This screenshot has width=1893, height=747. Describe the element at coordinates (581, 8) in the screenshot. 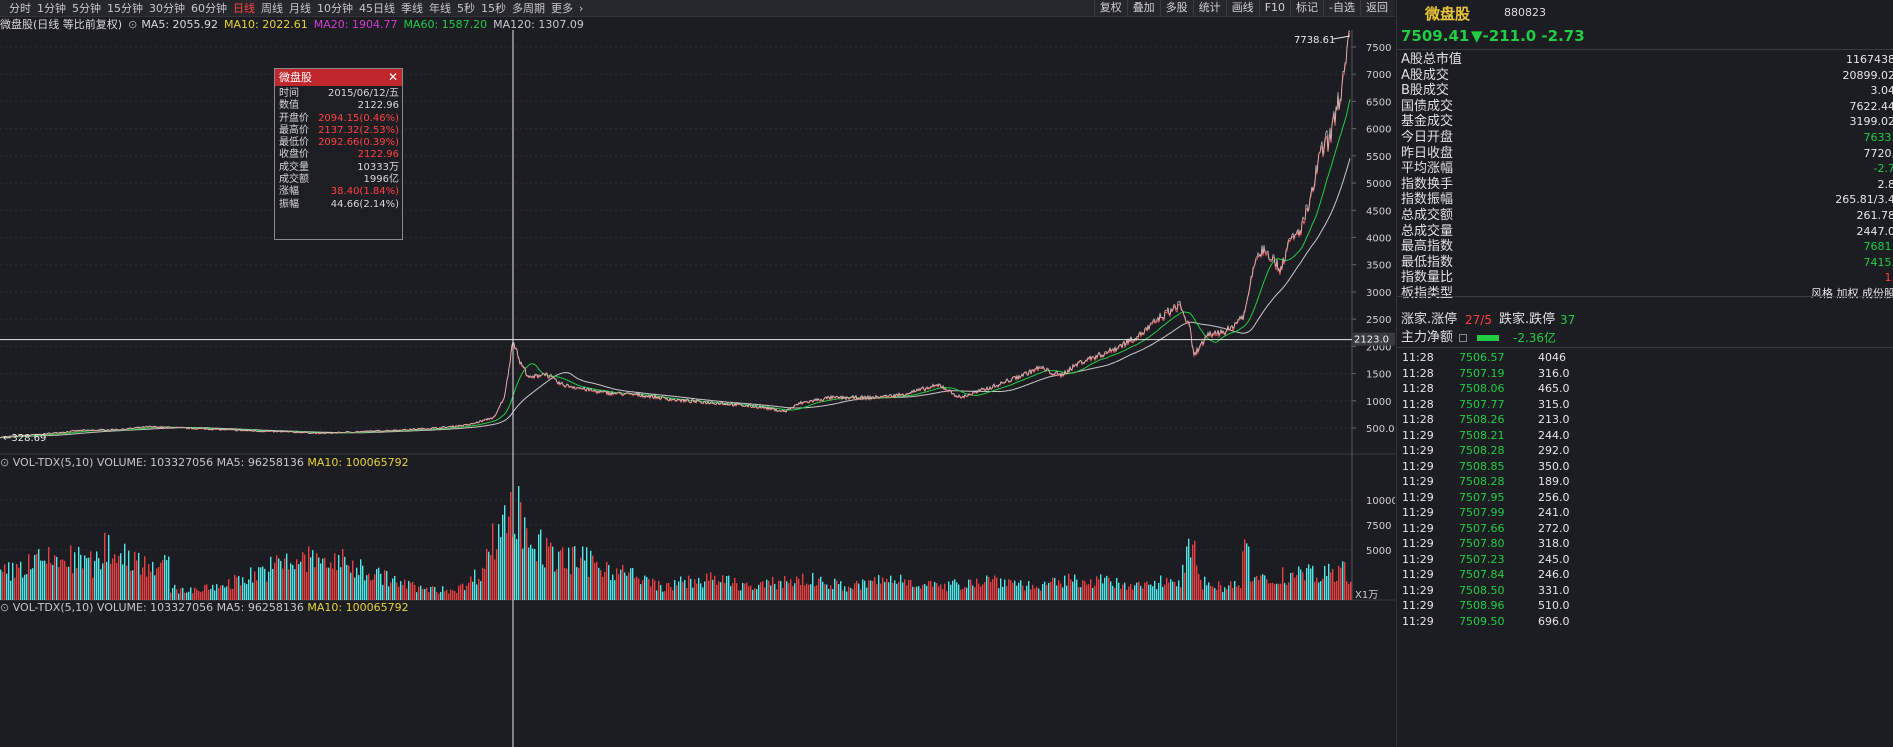

I see `chevron-right-icon: ›` at that location.